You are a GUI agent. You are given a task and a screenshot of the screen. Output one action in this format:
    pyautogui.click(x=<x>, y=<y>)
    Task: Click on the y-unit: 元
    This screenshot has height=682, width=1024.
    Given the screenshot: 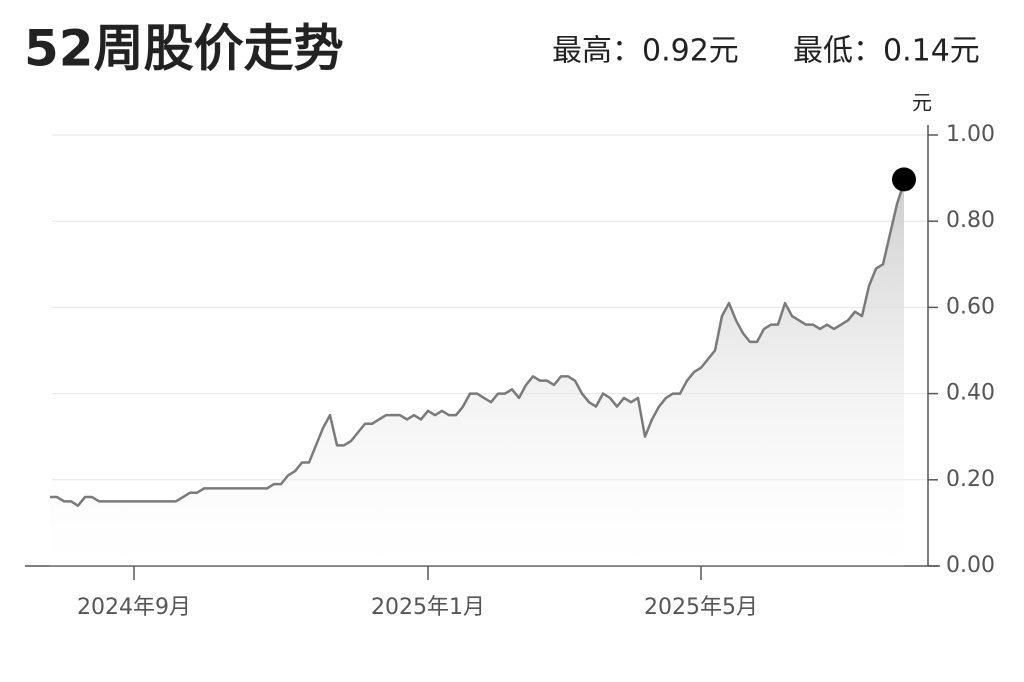 What is the action you would take?
    pyautogui.click(x=922, y=103)
    